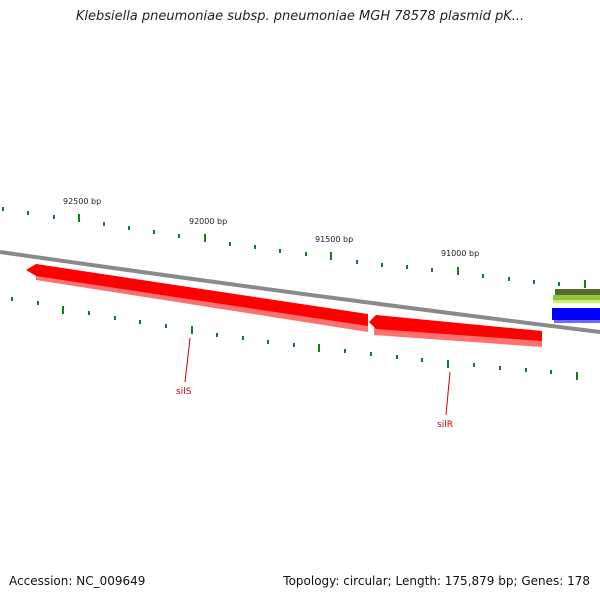 The width and height of the screenshot is (600, 600). I want to click on scale-label-91500: 91500 bp, so click(334, 239).